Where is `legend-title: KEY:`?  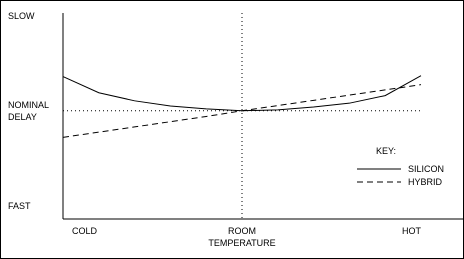 legend-title: KEY: is located at coordinates (386, 151).